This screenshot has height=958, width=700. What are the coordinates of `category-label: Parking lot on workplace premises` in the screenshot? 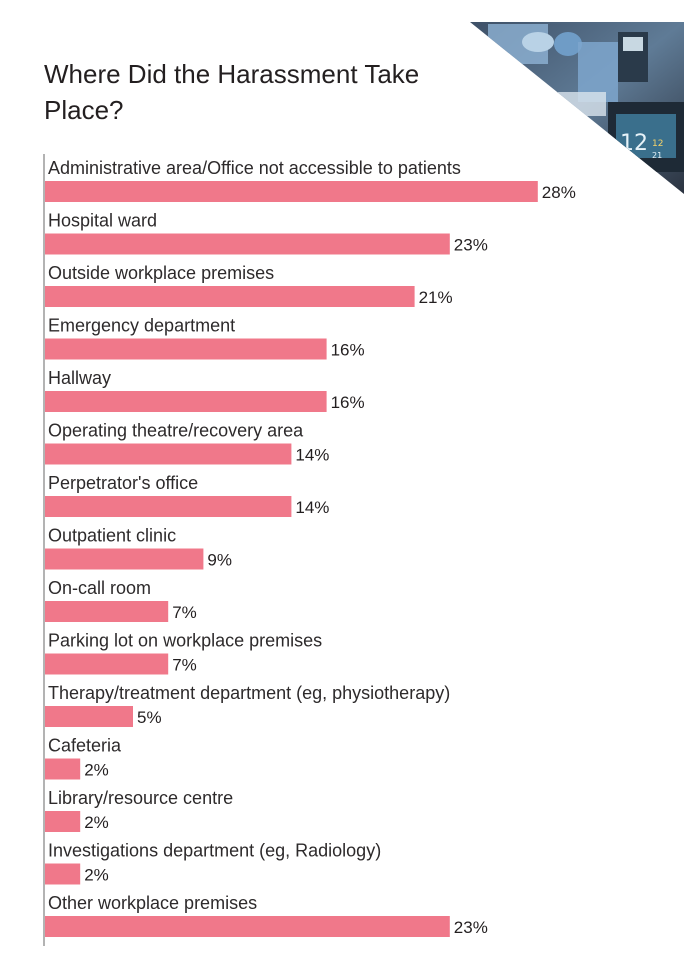 It's located at (185, 641).